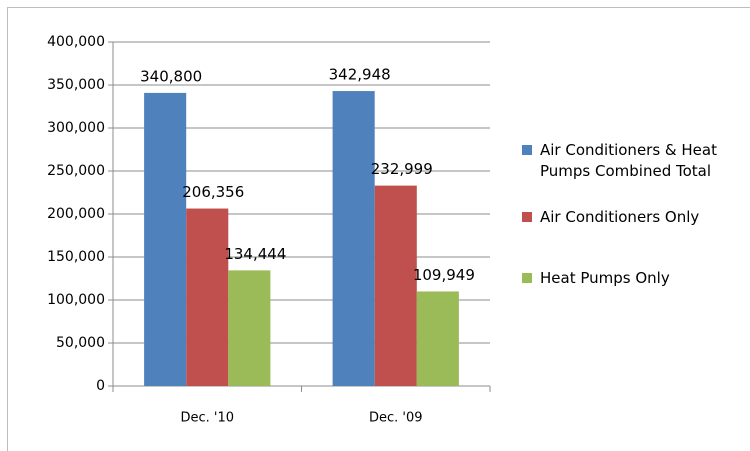  I want to click on legend-item: Heat Pumps Only, so click(636, 278).